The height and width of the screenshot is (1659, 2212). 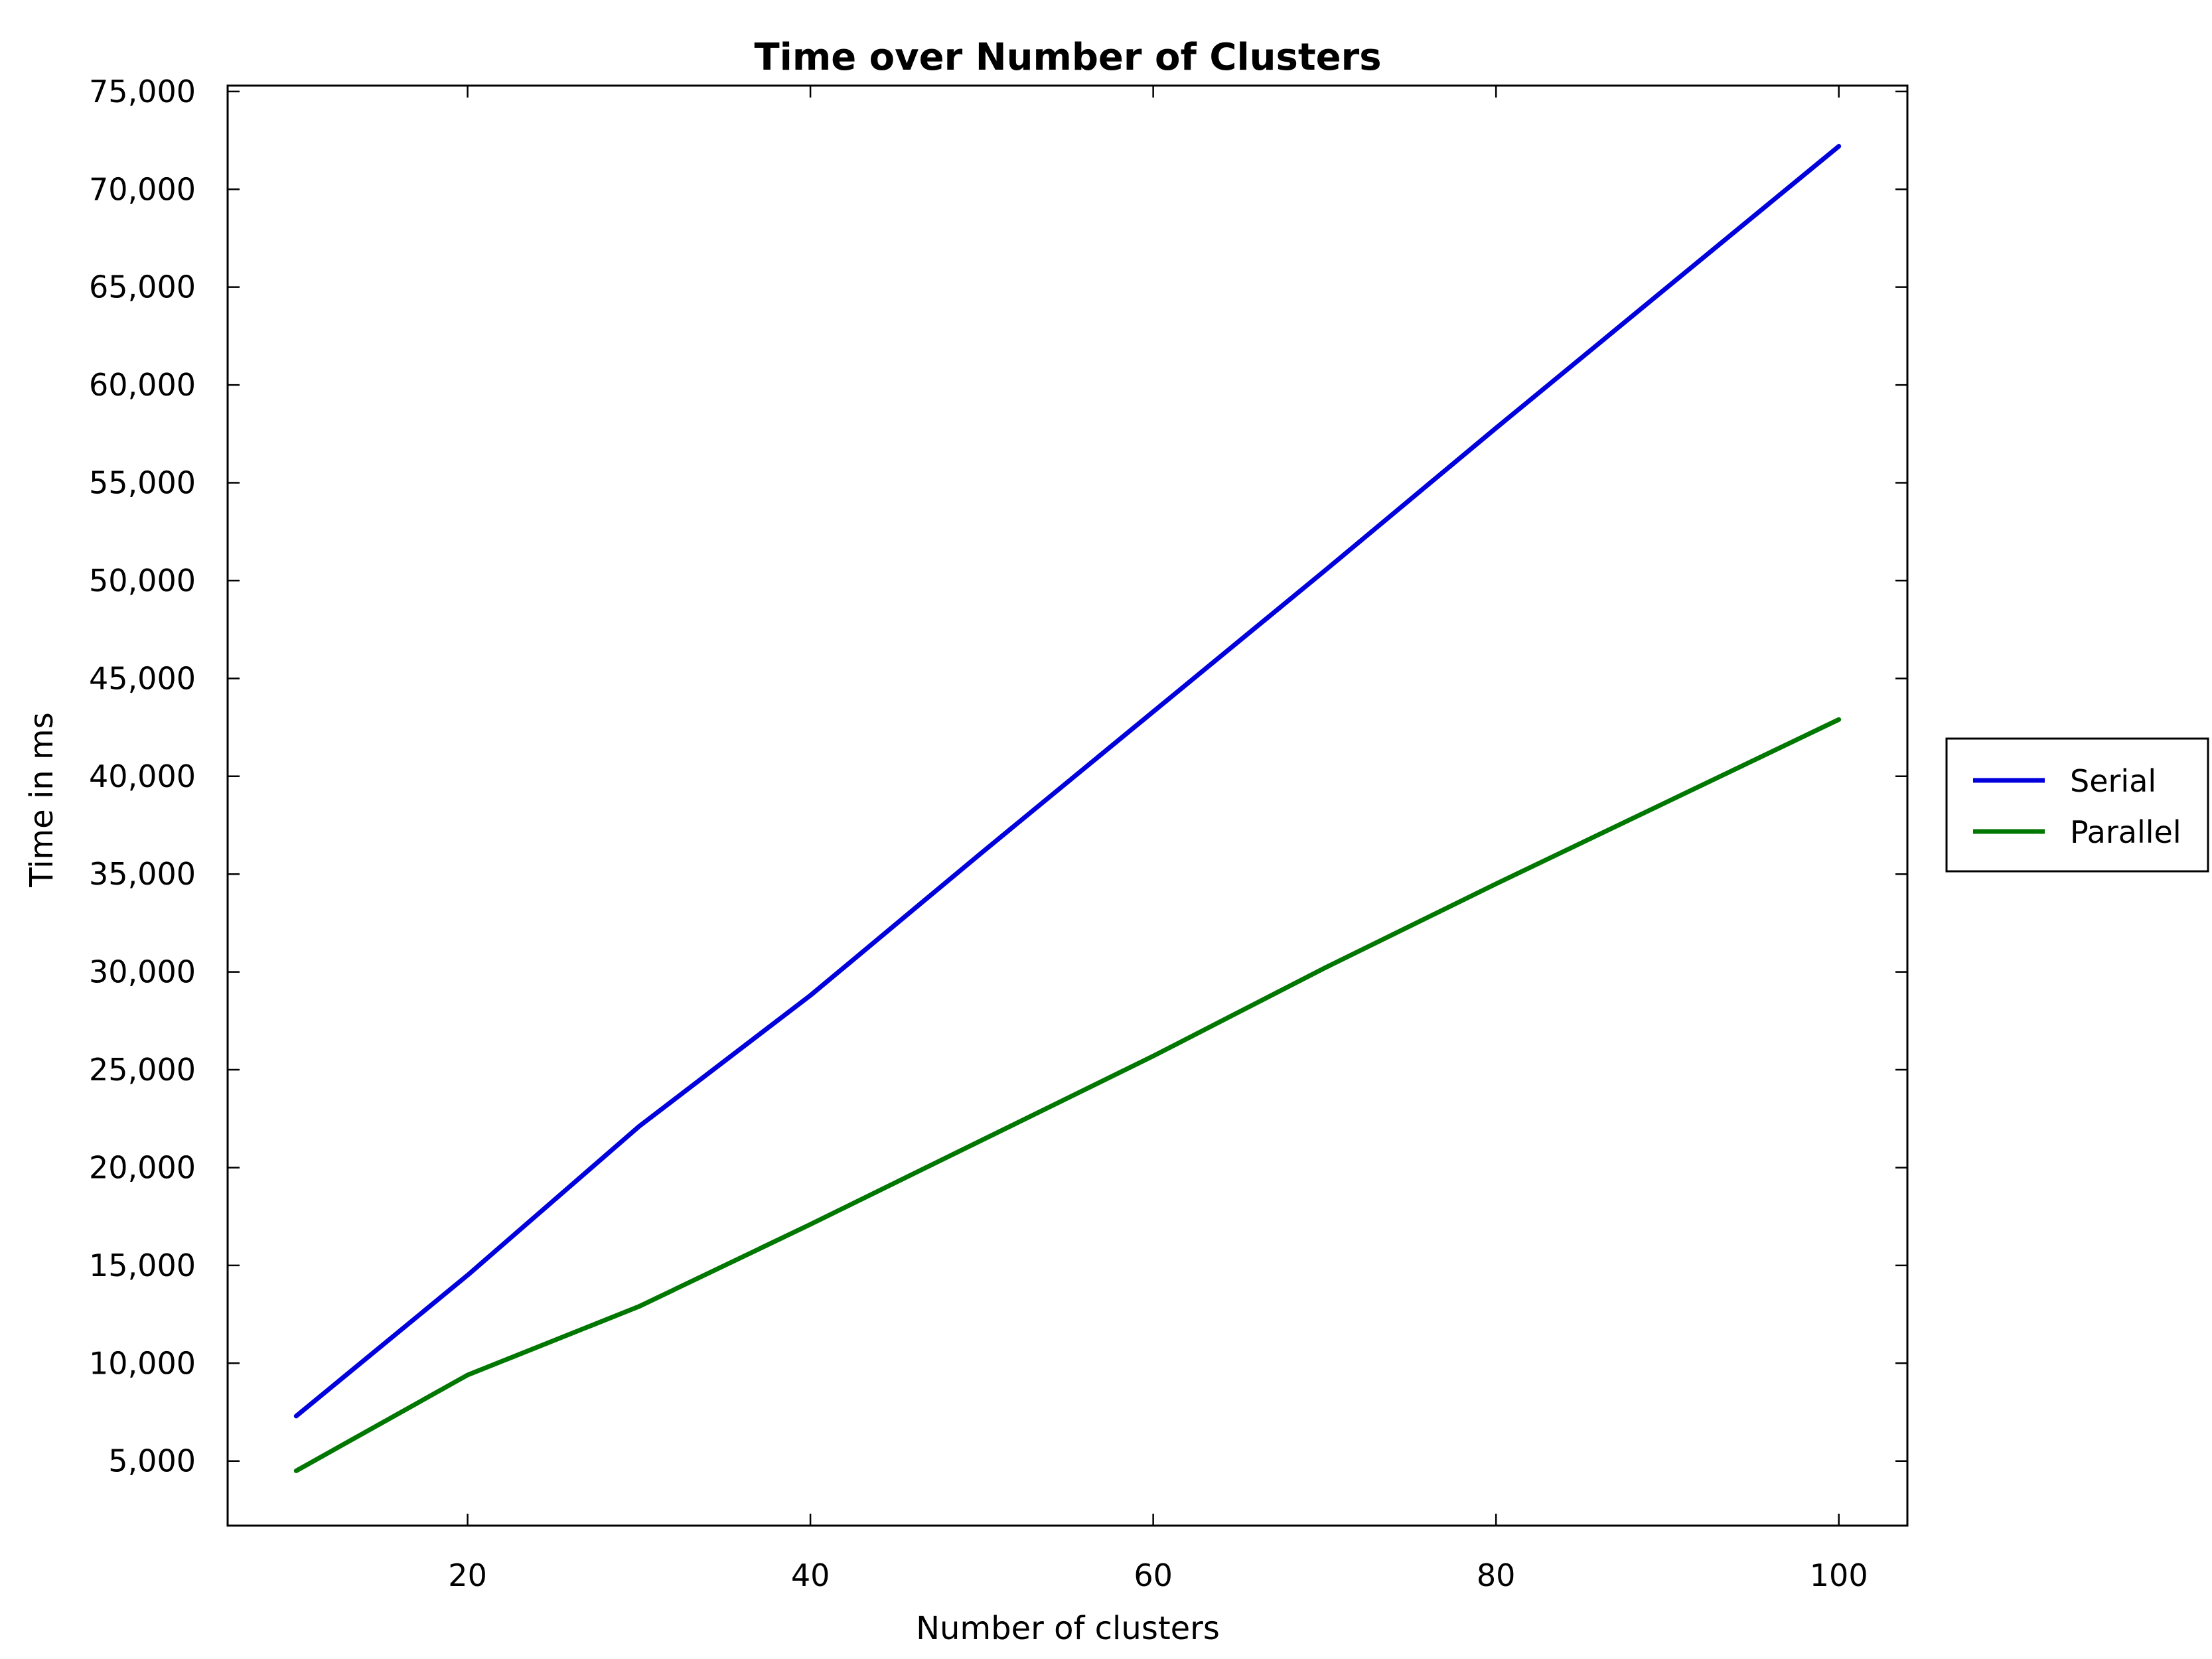 I want to click on legend-box, so click(x=2077, y=805).